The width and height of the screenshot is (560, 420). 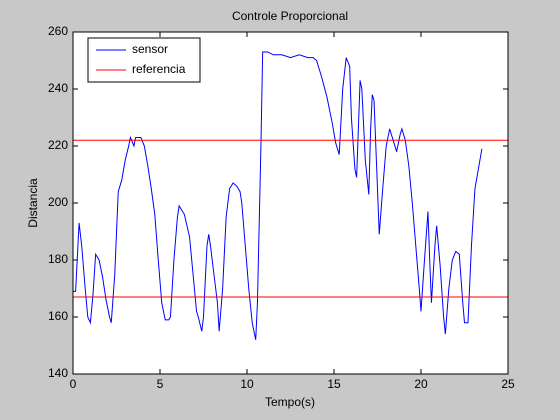 I want to click on x-tick-label: 10, so click(x=247, y=384).